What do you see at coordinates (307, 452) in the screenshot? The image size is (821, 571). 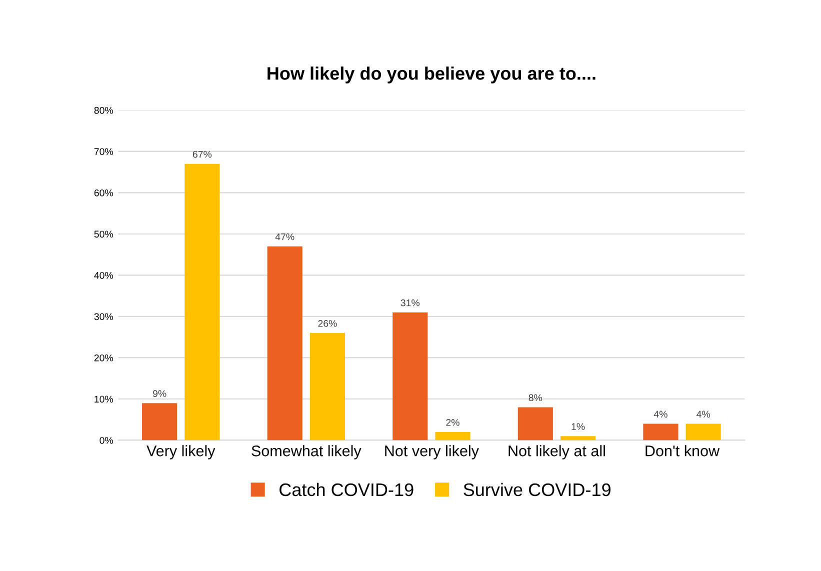 I see `x-tick-label: Somewhat likely` at bounding box center [307, 452].